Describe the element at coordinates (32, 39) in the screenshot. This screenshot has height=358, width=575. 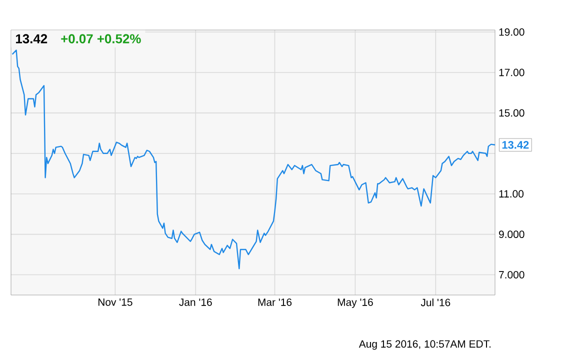
I see `chart-title: 13.42` at that location.